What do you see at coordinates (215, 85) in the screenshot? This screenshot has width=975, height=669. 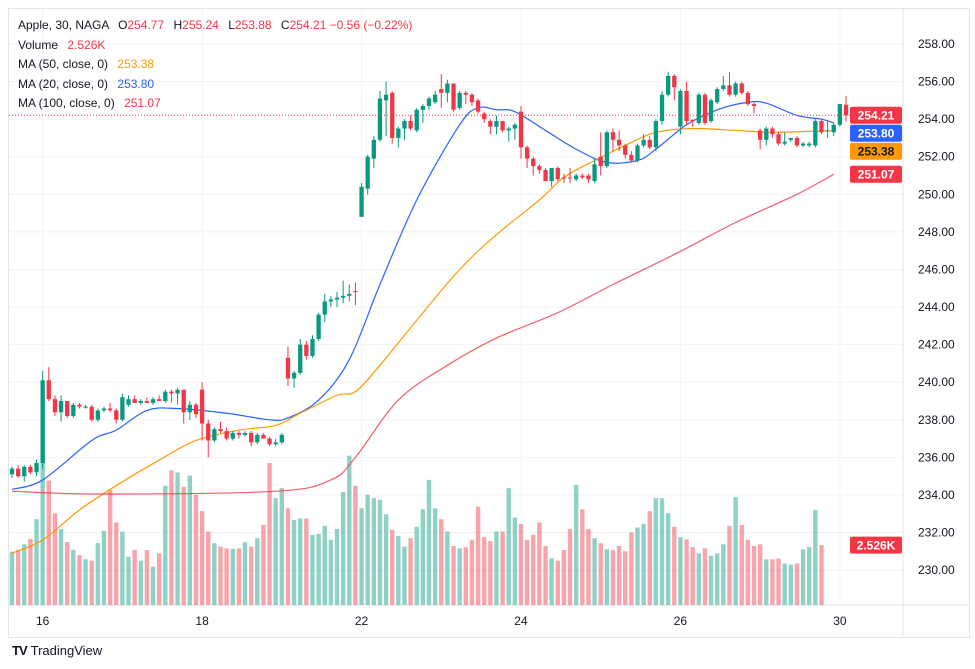 I see `legend-ma20: MA (20, close, 0) 253.80` at bounding box center [215, 85].